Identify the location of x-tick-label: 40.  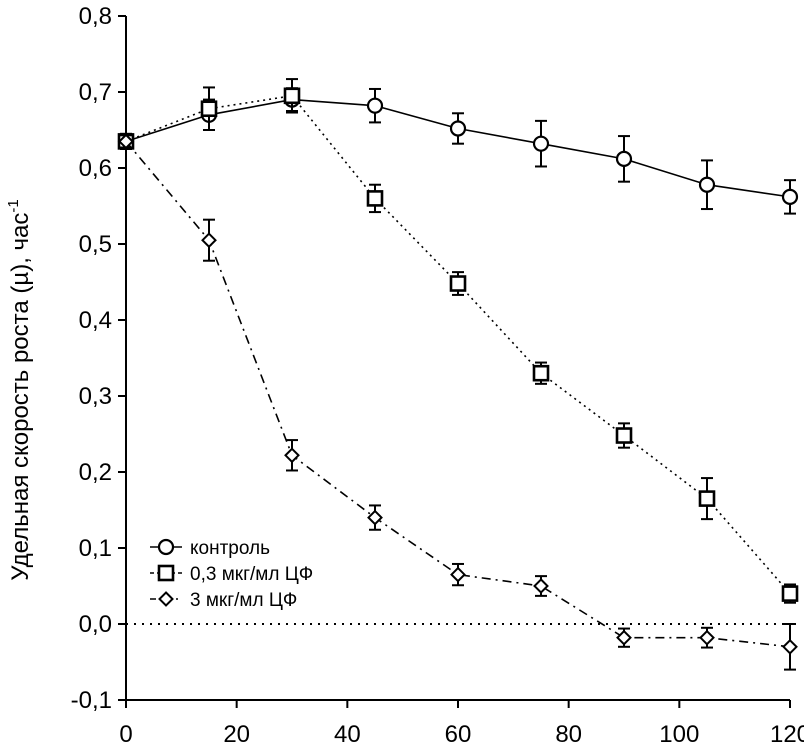
(347, 734).